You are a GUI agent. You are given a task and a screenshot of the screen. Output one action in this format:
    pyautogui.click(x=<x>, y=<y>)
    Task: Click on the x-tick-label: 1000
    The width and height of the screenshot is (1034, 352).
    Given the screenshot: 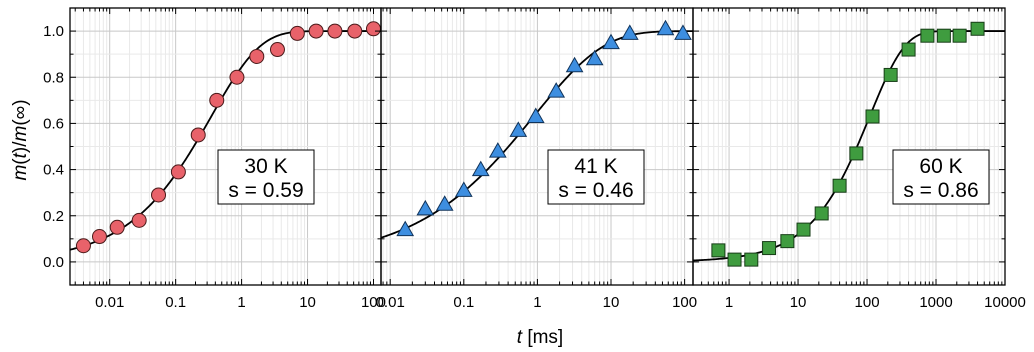 What is the action you would take?
    pyautogui.click(x=935, y=302)
    